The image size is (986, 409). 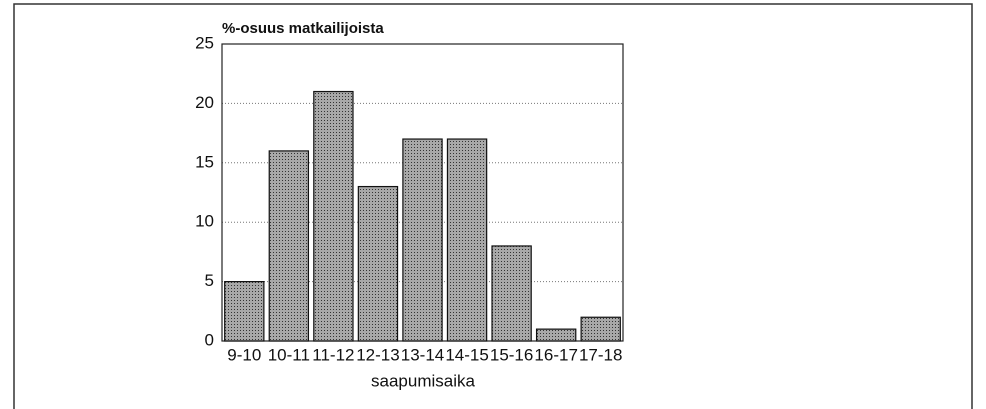 What do you see at coordinates (555, 354) in the screenshot?
I see `x-tick-label: 16-17` at bounding box center [555, 354].